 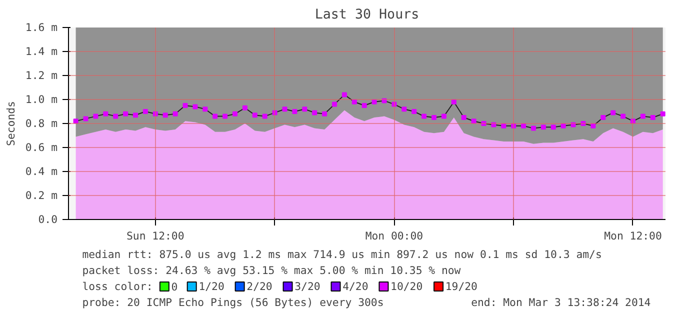 What do you see at coordinates (117, 286) in the screenshot?
I see `legend-title: loss color:` at bounding box center [117, 286].